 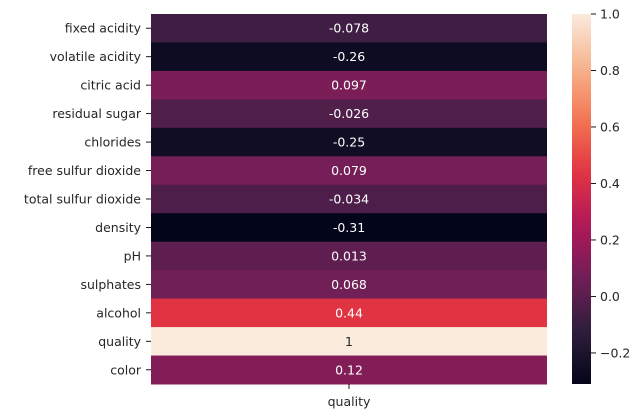 I want to click on cell-value-label: -0.026, so click(x=349, y=113).